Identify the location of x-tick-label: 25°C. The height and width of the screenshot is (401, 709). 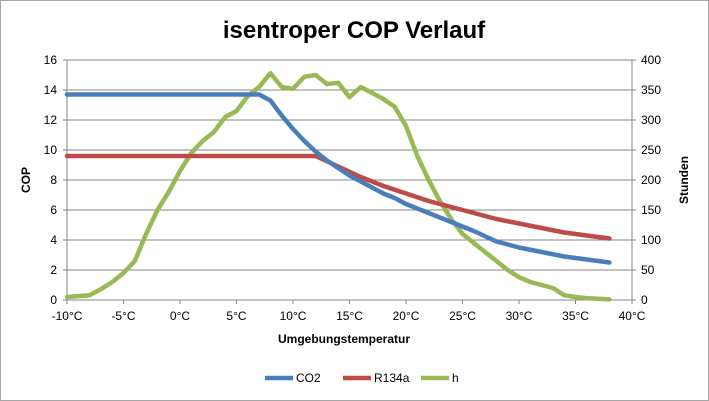
(462, 316).